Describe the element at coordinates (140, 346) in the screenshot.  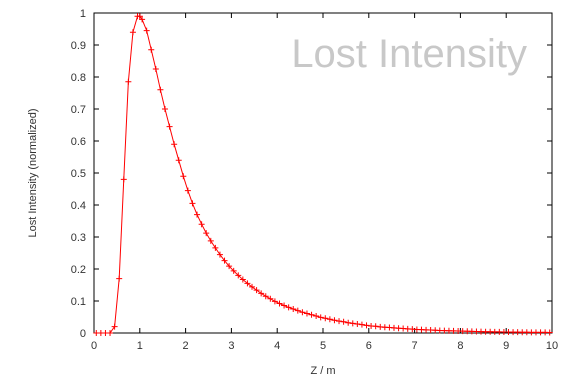
I see `x-tick-label: 1` at that location.